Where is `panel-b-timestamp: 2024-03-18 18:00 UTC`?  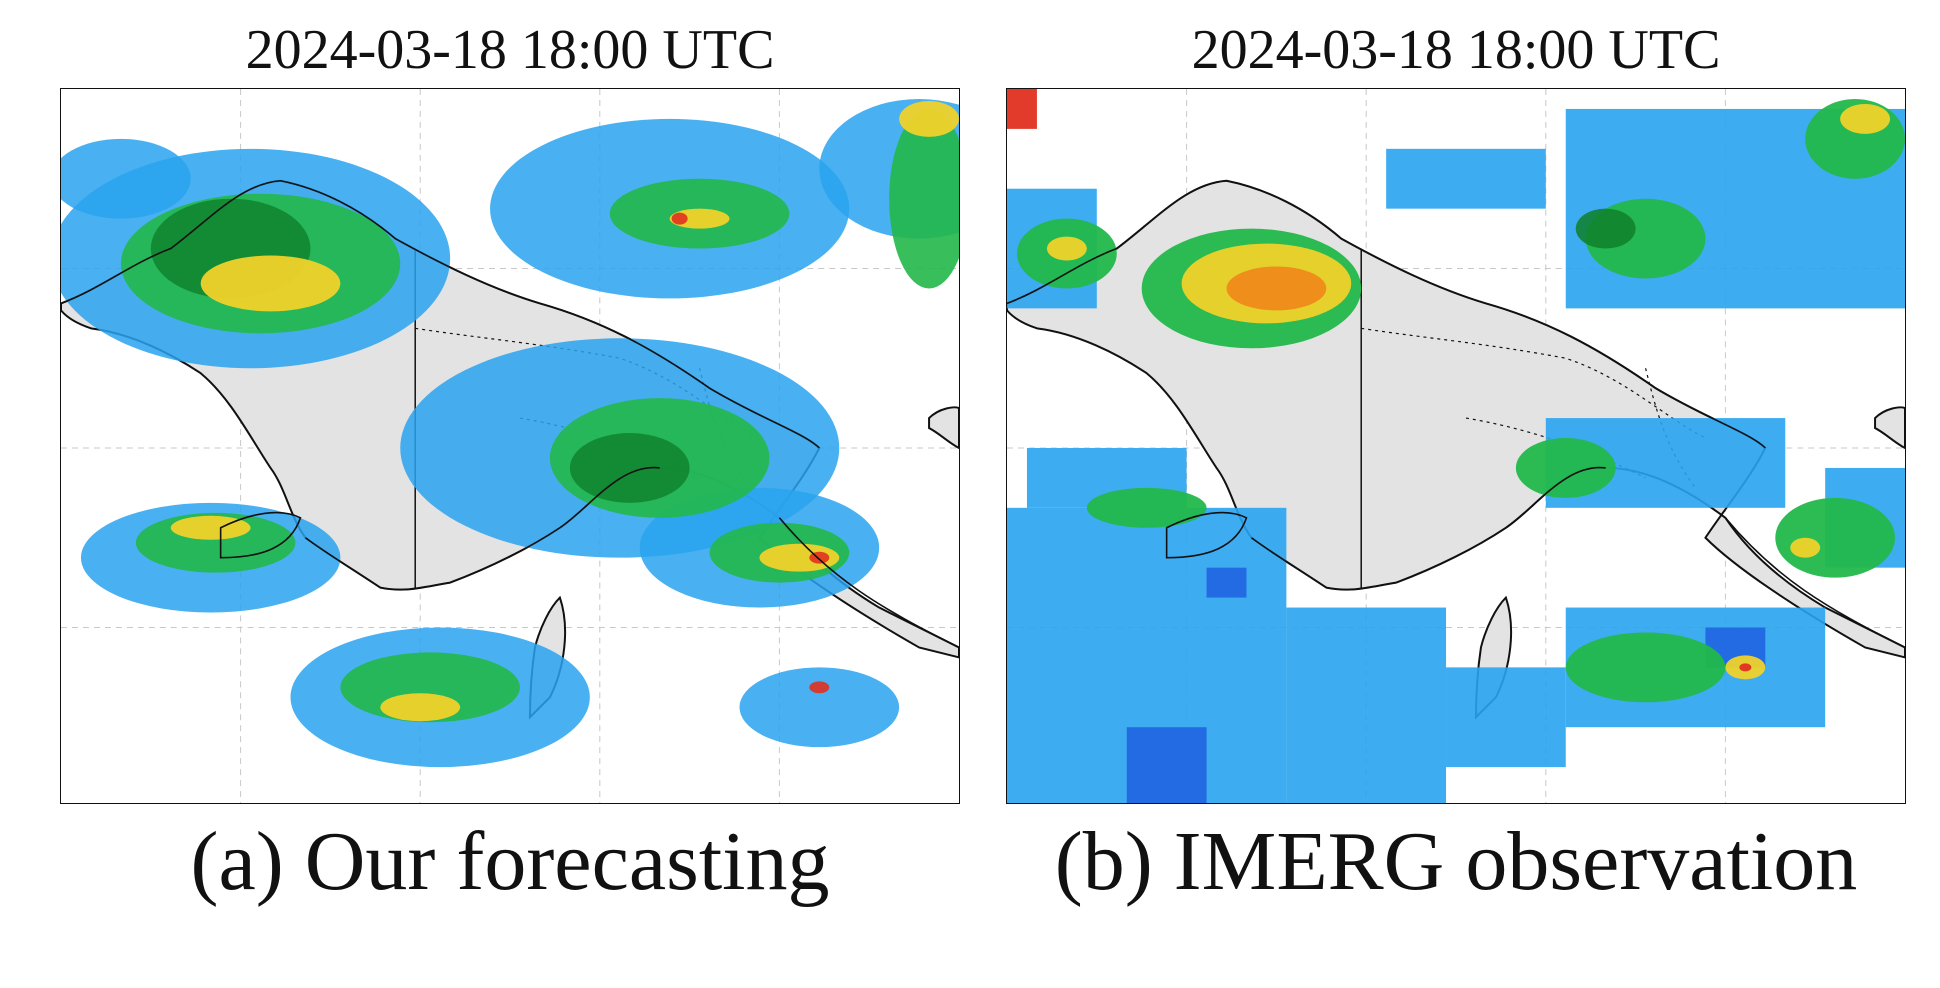 panel-b-timestamp: 2024-03-18 18:00 UTC is located at coordinates (1456, 50).